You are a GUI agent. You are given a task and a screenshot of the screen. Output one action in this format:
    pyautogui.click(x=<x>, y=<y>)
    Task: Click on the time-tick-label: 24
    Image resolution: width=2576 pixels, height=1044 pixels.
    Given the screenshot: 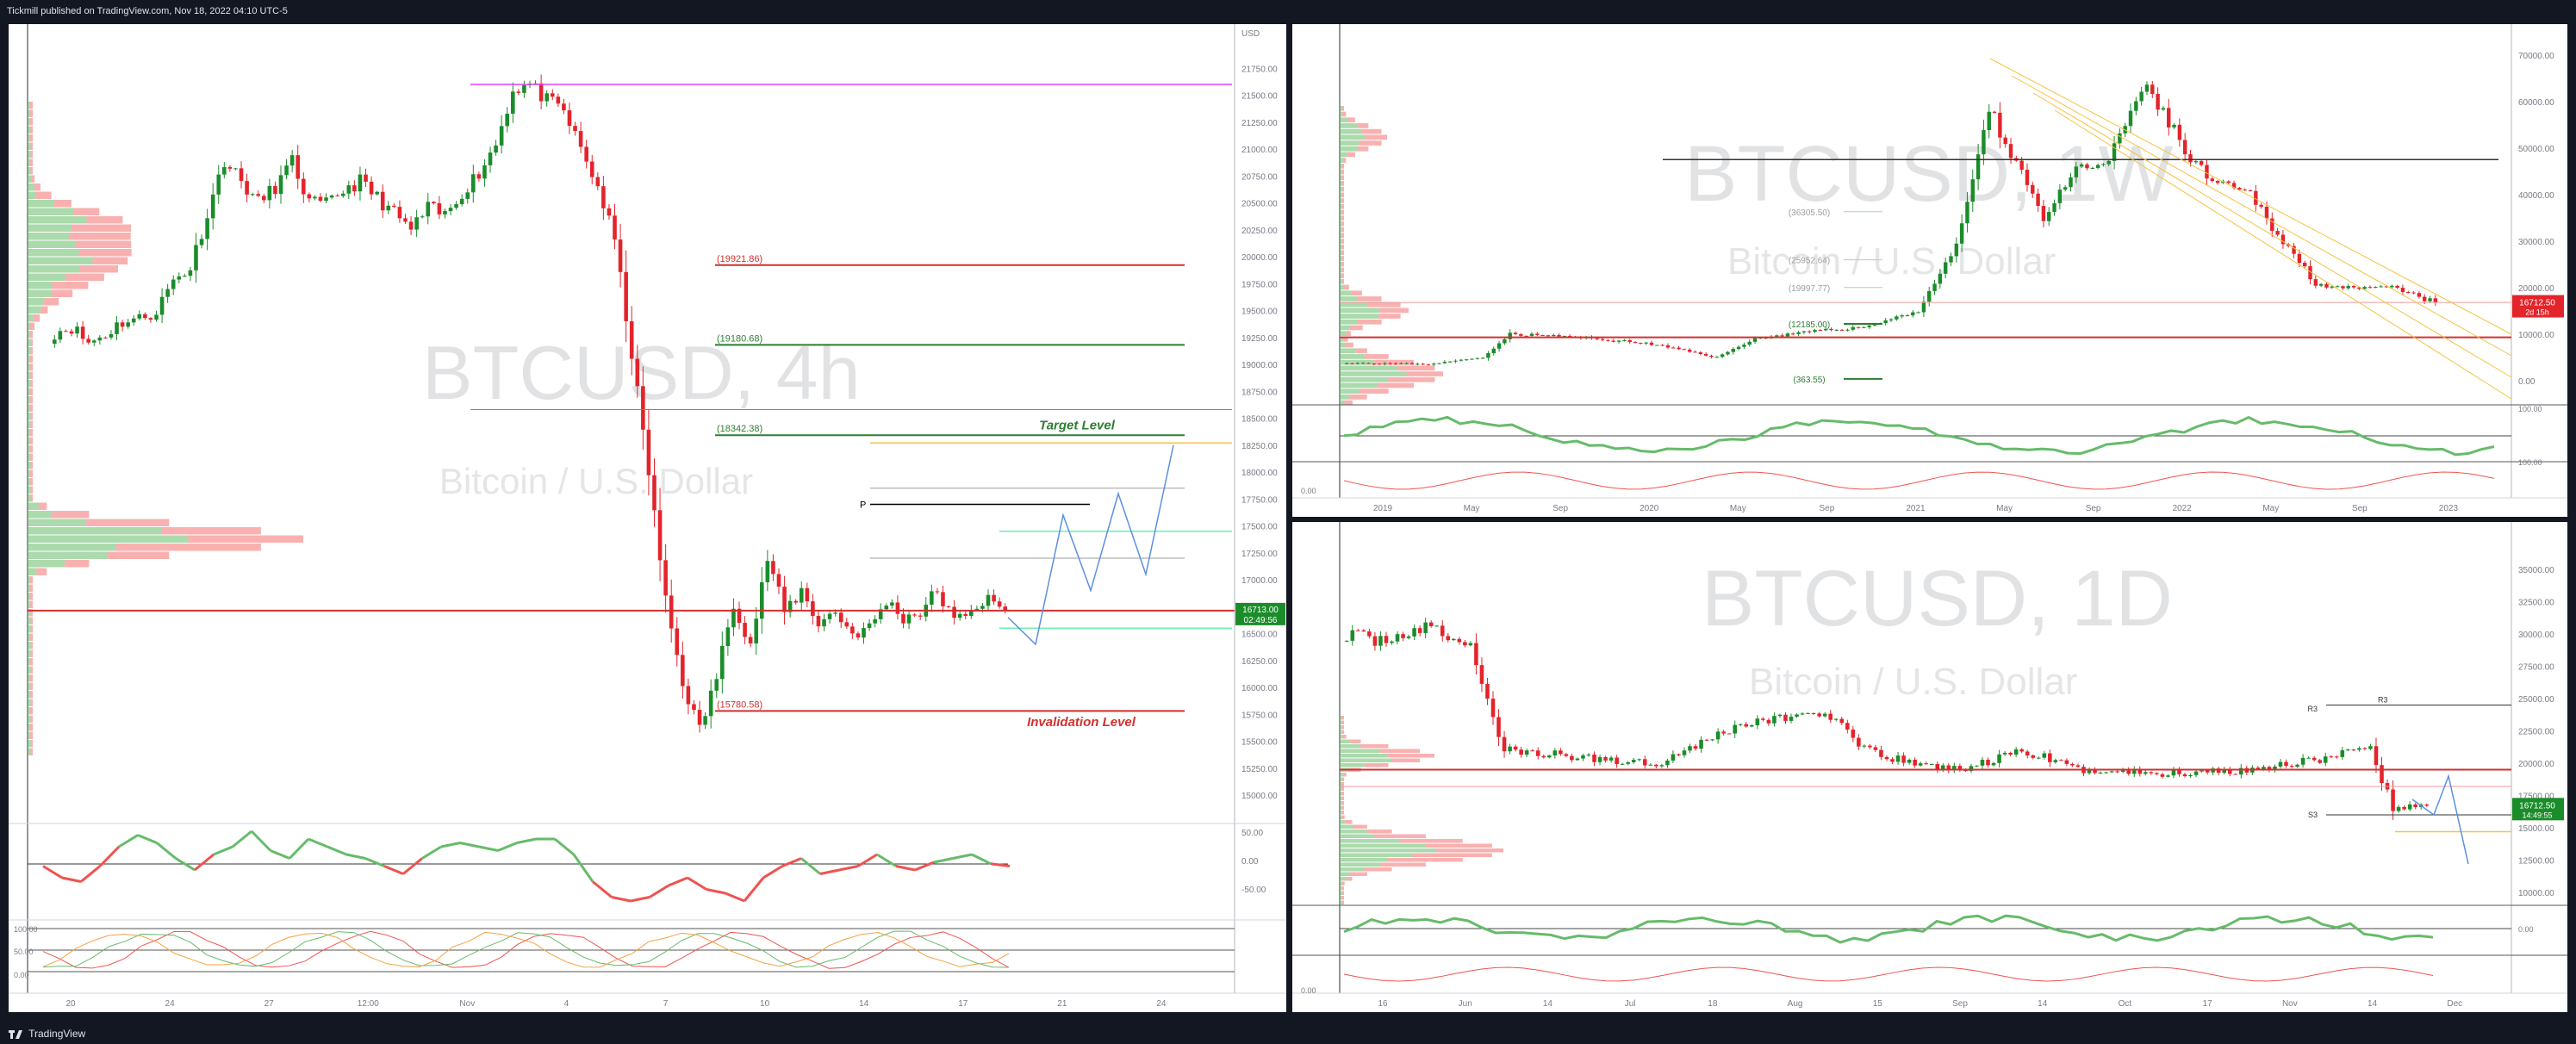 What is the action you would take?
    pyautogui.click(x=1161, y=1004)
    